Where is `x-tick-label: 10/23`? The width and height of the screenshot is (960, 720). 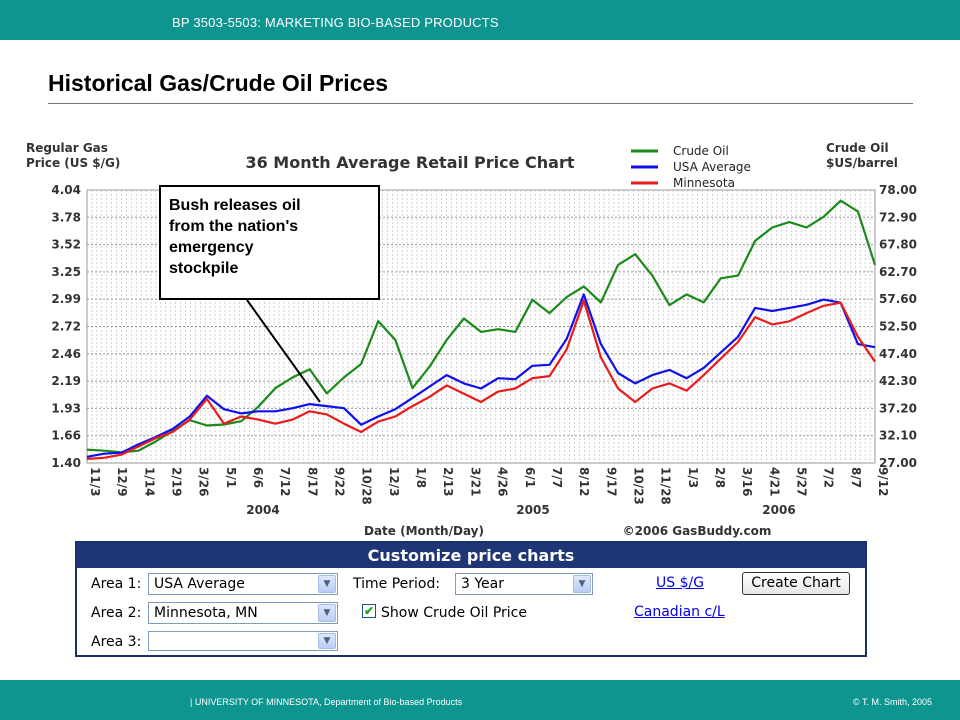
x-tick-label: 10/23 is located at coordinates (638, 486).